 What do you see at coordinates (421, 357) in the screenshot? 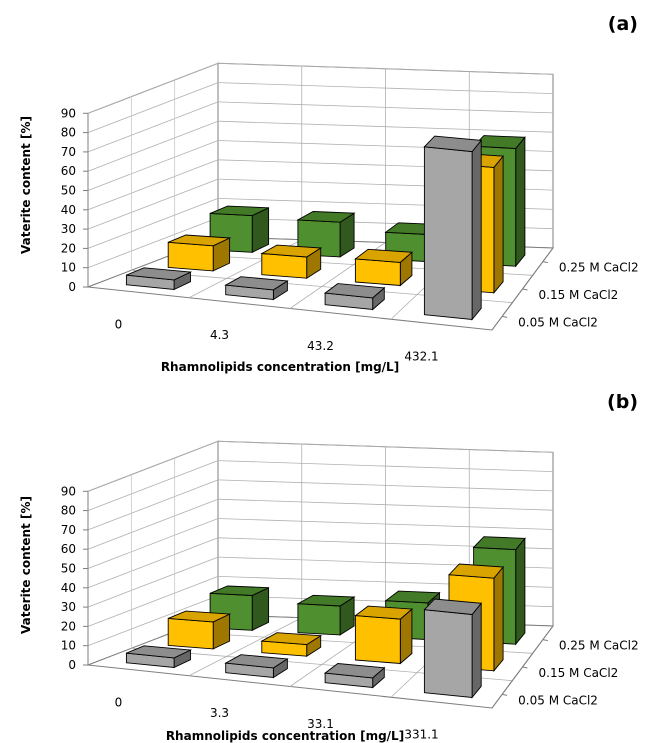
I see `x-tick-label: 432.1` at bounding box center [421, 357].